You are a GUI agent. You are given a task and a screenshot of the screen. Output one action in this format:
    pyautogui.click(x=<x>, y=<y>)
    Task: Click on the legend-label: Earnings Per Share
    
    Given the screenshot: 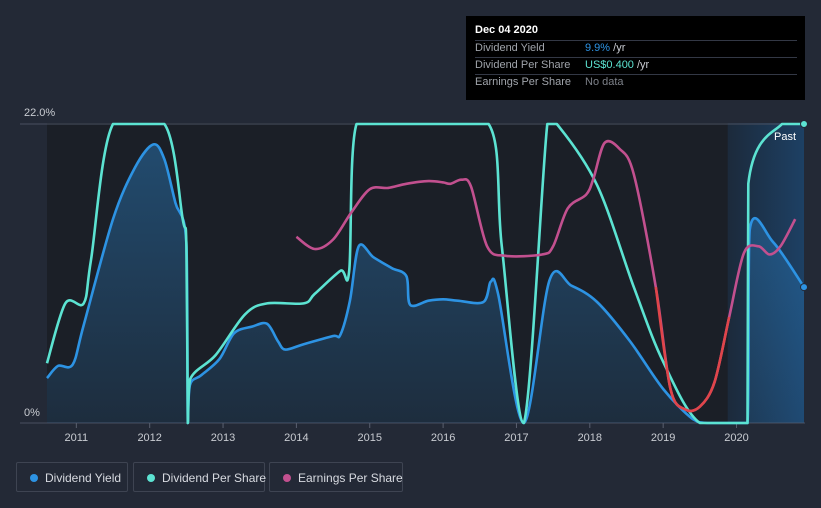 What is the action you would take?
    pyautogui.click(x=350, y=478)
    